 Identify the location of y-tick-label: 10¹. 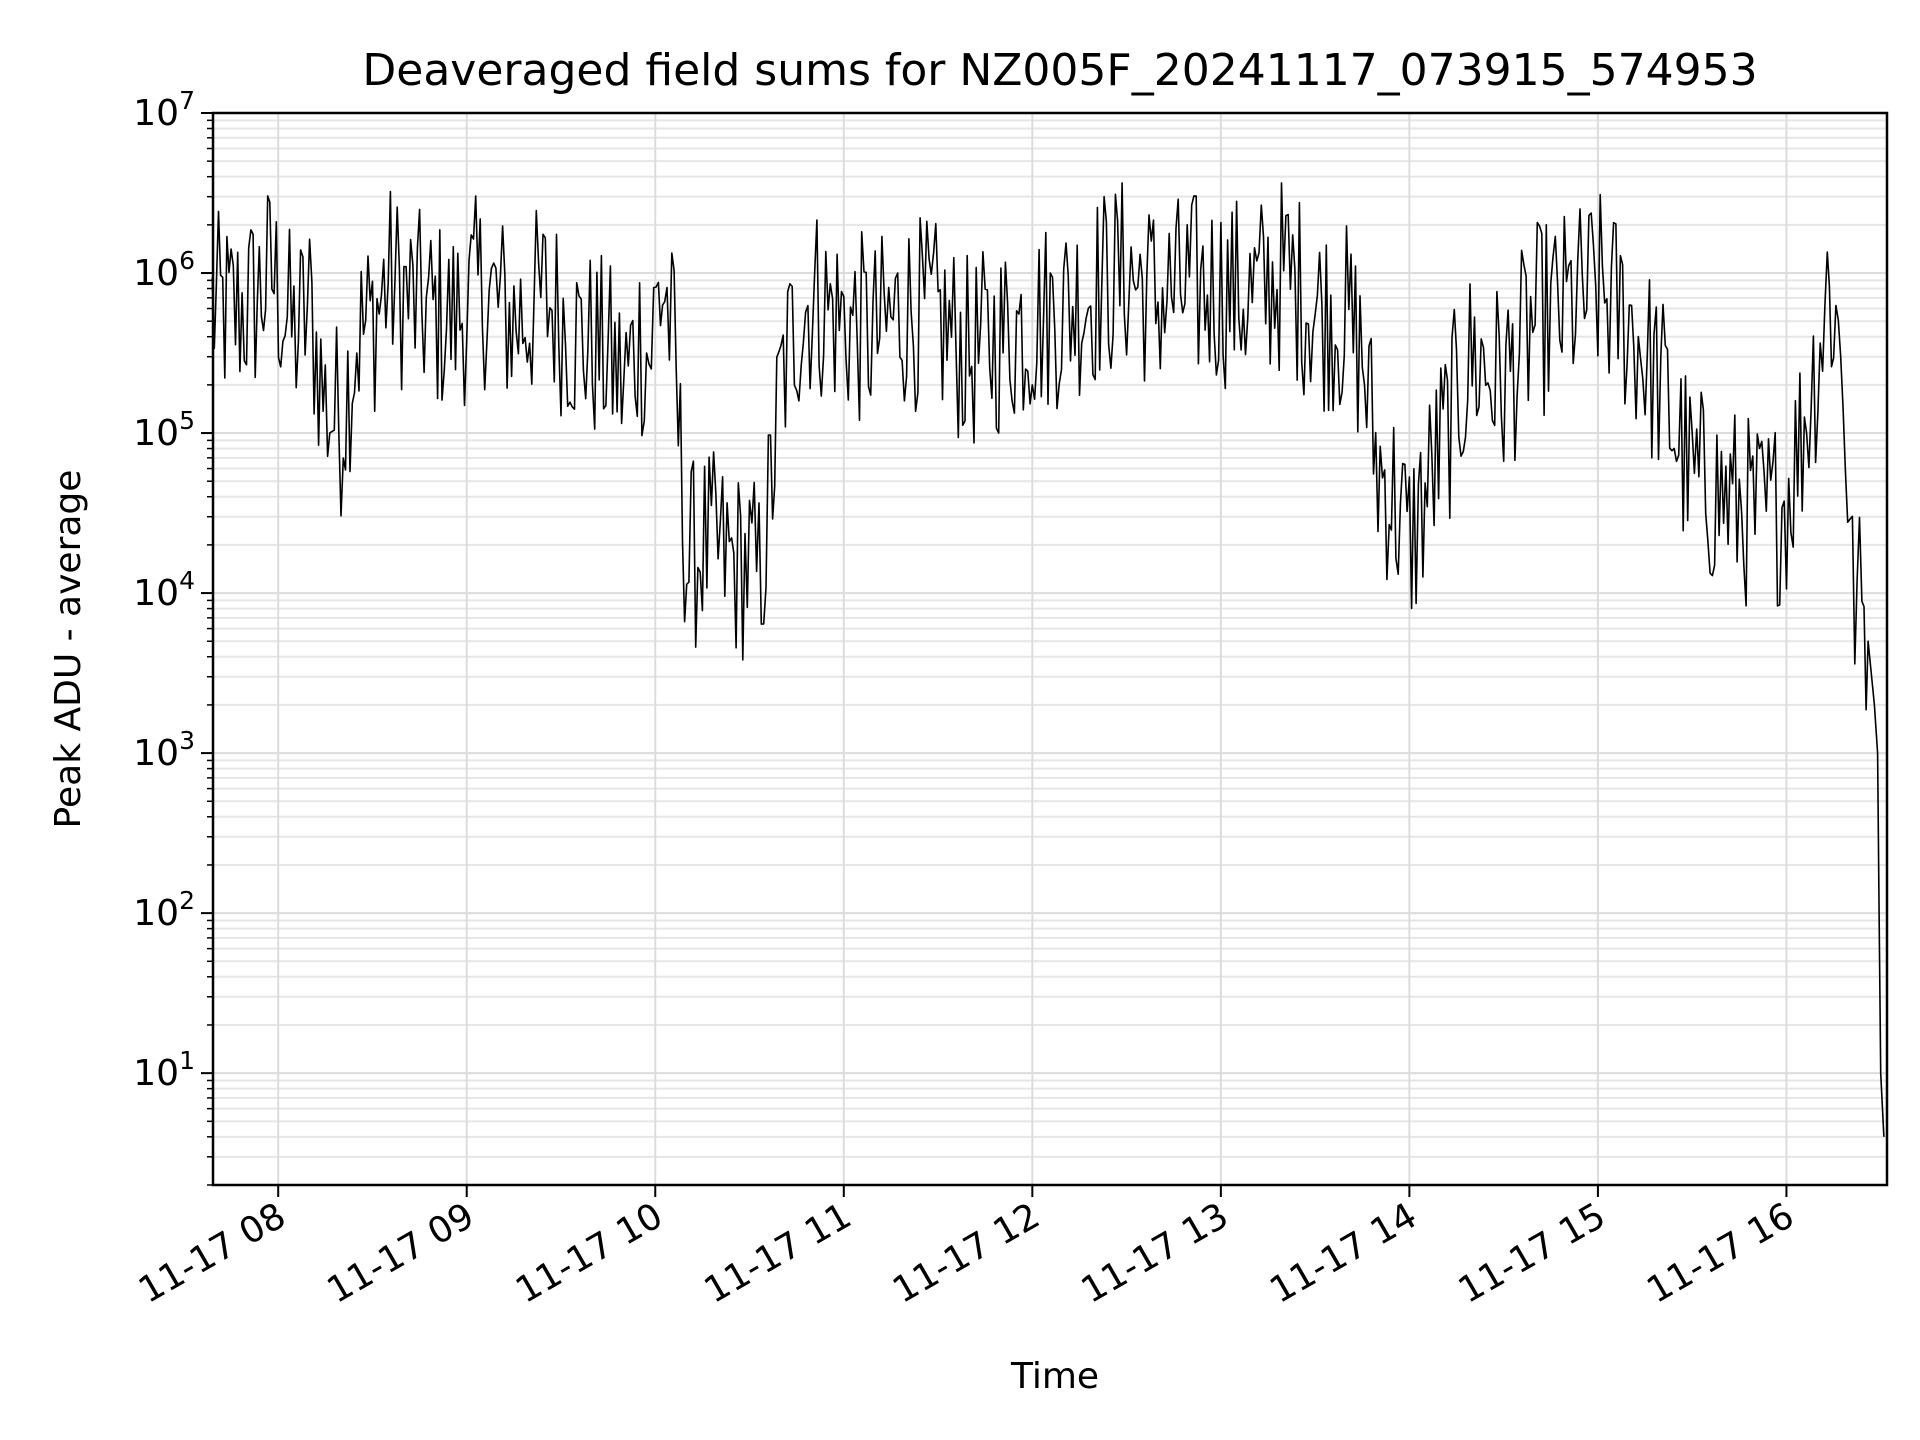
(164, 1070).